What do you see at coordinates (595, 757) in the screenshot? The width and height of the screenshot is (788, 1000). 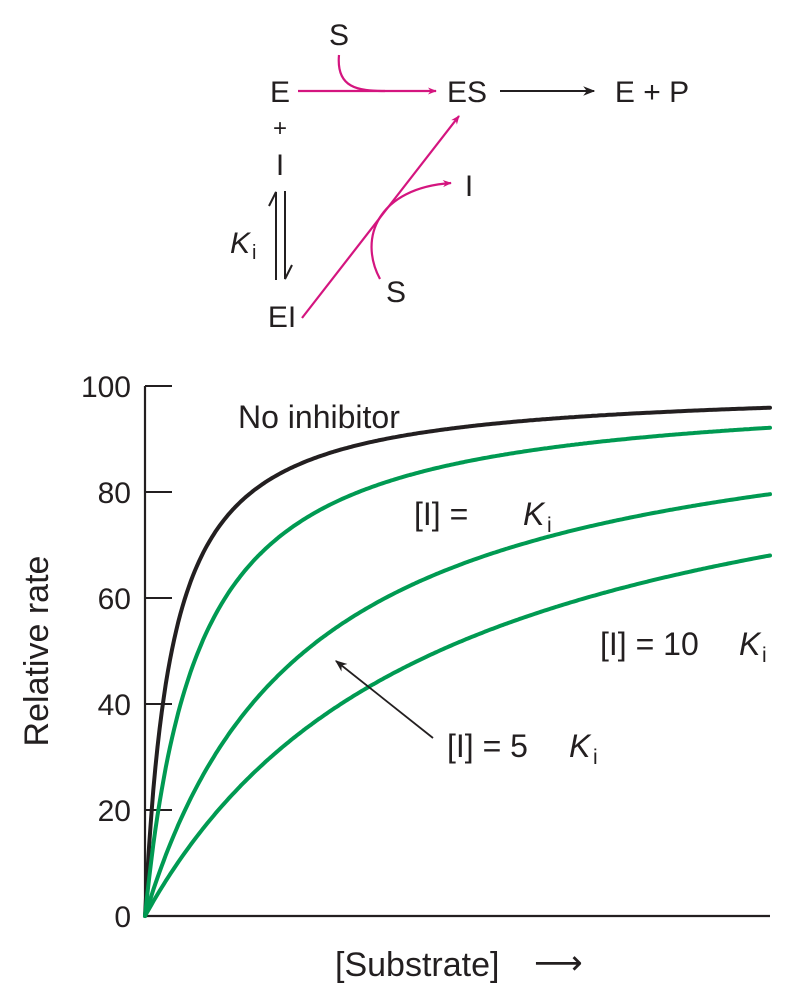 I see `label-ki5-sub: i` at bounding box center [595, 757].